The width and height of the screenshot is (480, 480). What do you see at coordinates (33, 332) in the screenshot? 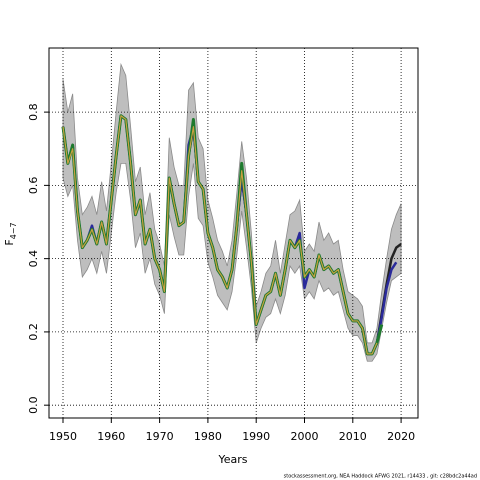
I see `y-tick-label: 0.2` at bounding box center [33, 332].